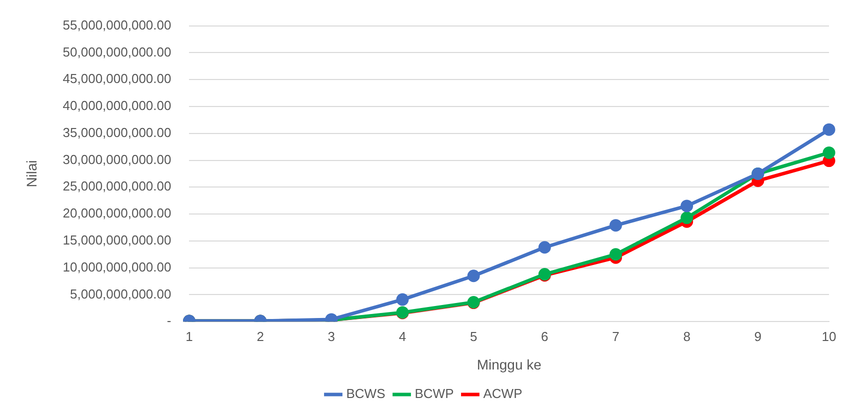 The height and width of the screenshot is (416, 859). Describe the element at coordinates (117, 78) in the screenshot. I see `y-tick-label: 45,000,000,000.00` at that location.